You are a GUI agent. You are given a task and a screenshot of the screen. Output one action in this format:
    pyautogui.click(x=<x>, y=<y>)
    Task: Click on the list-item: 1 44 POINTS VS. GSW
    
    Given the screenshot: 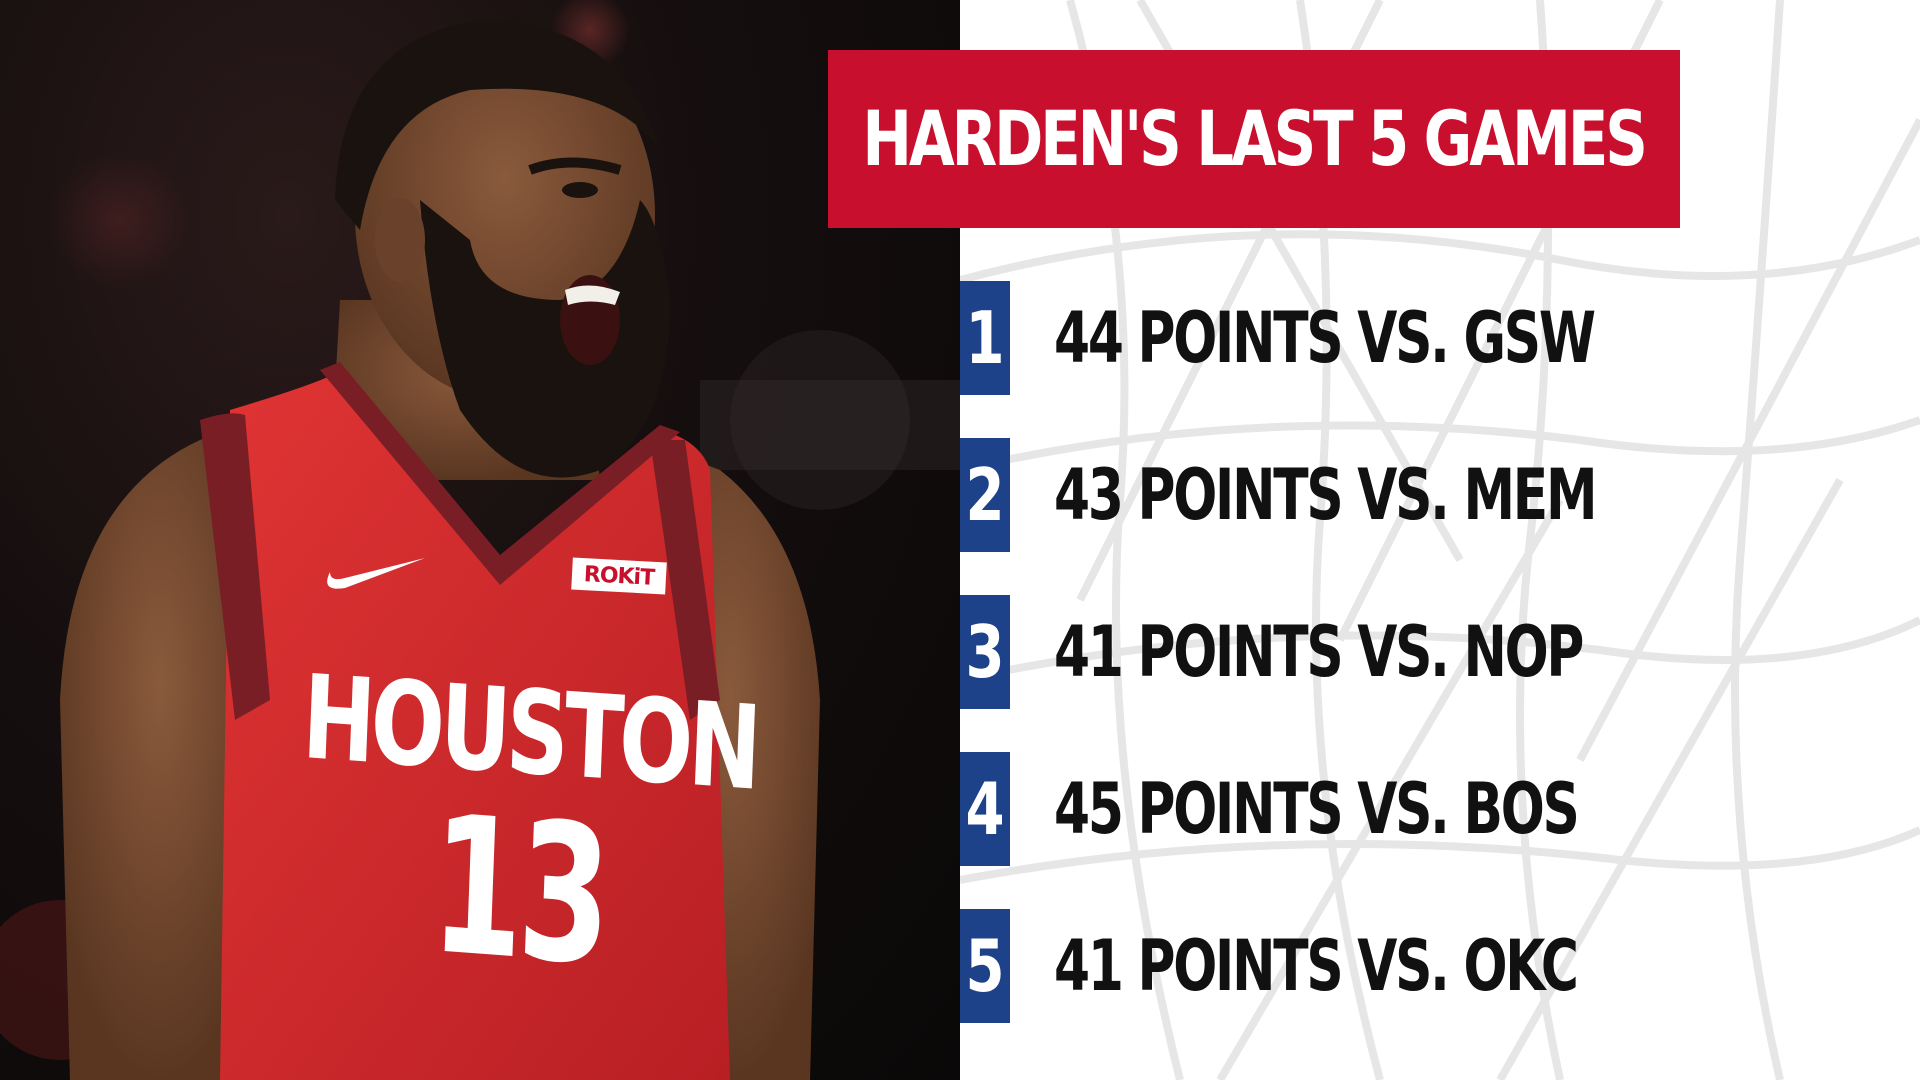 What is the action you would take?
    pyautogui.click(x=1340, y=338)
    